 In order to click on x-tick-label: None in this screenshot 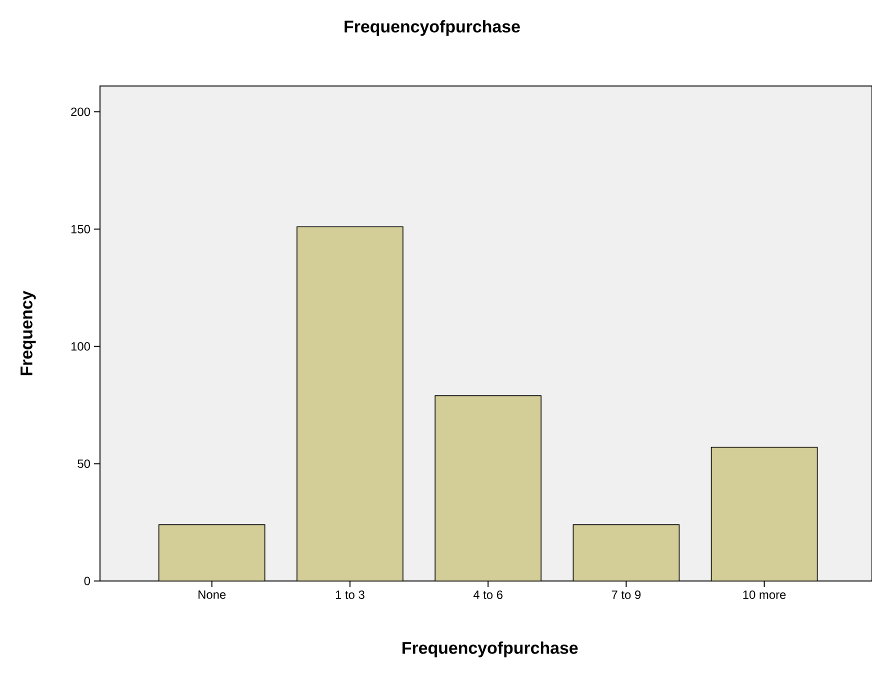, I will do `click(212, 594)`.